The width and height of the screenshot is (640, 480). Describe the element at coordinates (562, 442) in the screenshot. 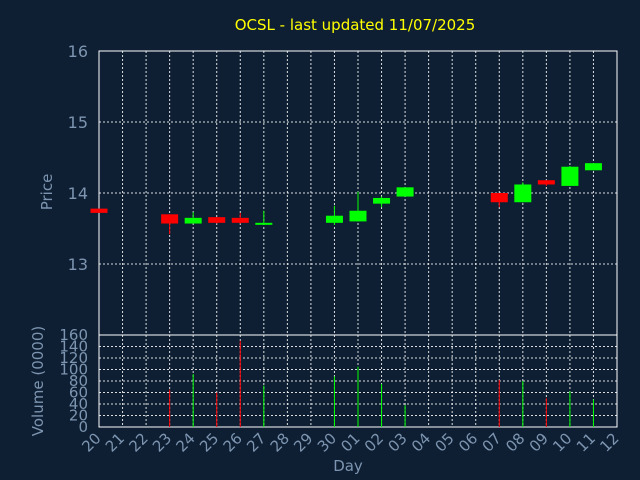

I see `x-tick-label: 10` at that location.